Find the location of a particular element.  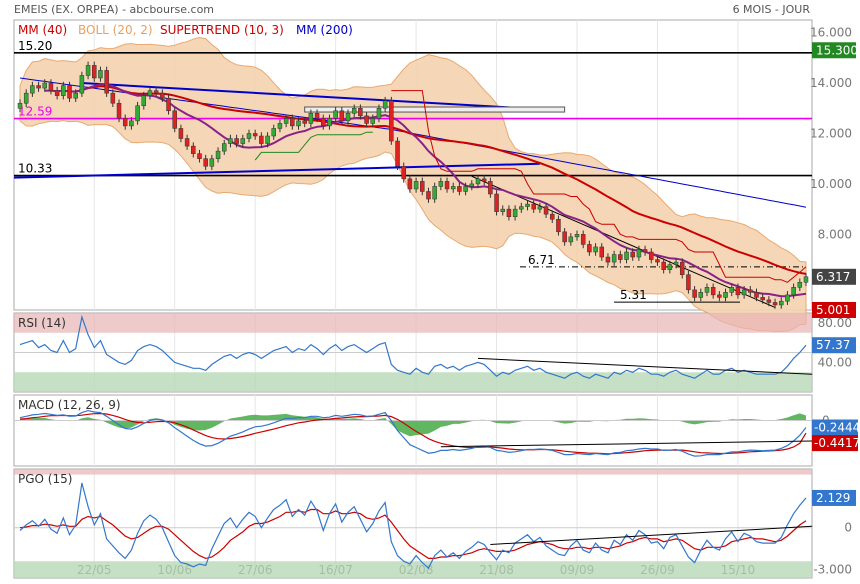

pgo-y-tick: 0 is located at coordinates (848, 528).